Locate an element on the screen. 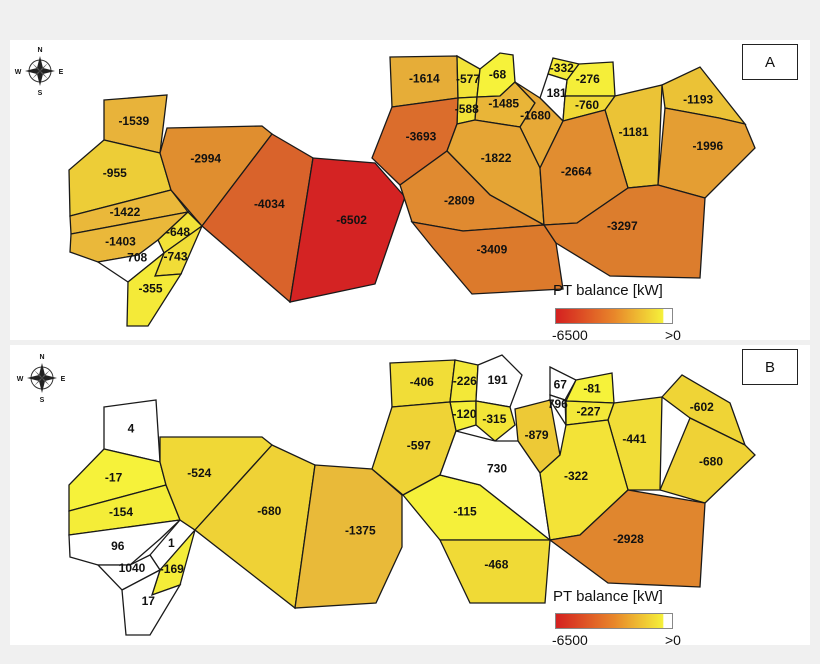  region-value-label: -1422 is located at coordinates (125, 212).